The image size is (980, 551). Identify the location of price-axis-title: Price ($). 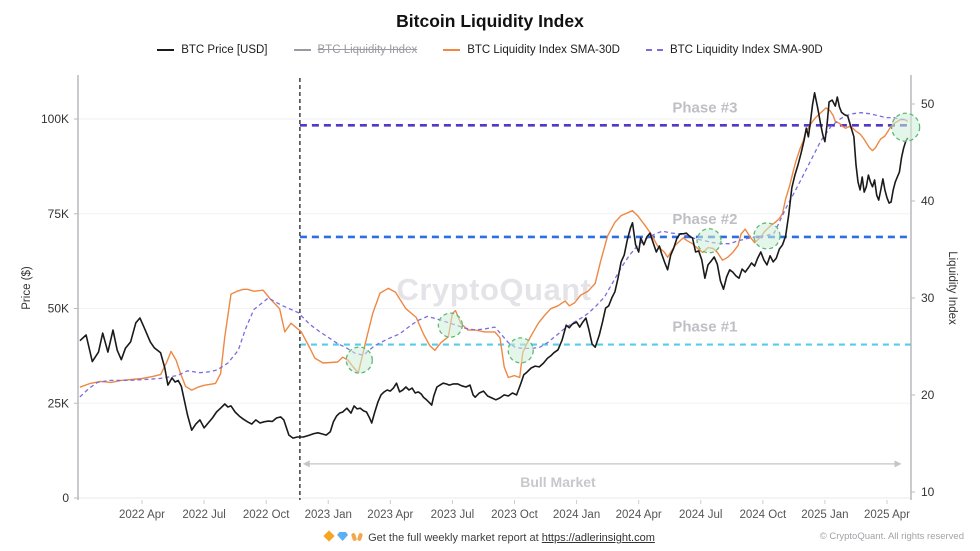
(27, 288).